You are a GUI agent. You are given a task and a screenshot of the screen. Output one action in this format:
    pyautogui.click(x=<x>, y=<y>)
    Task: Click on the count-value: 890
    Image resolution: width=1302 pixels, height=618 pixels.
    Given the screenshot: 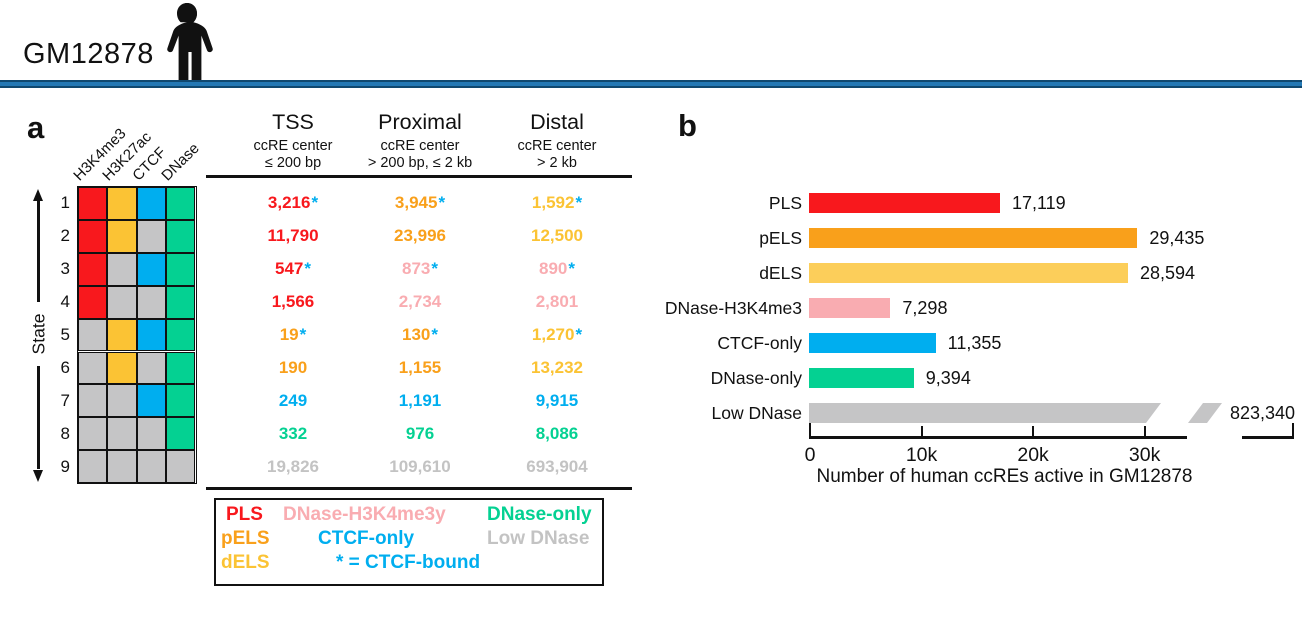 What is the action you would take?
    pyautogui.click(x=553, y=269)
    